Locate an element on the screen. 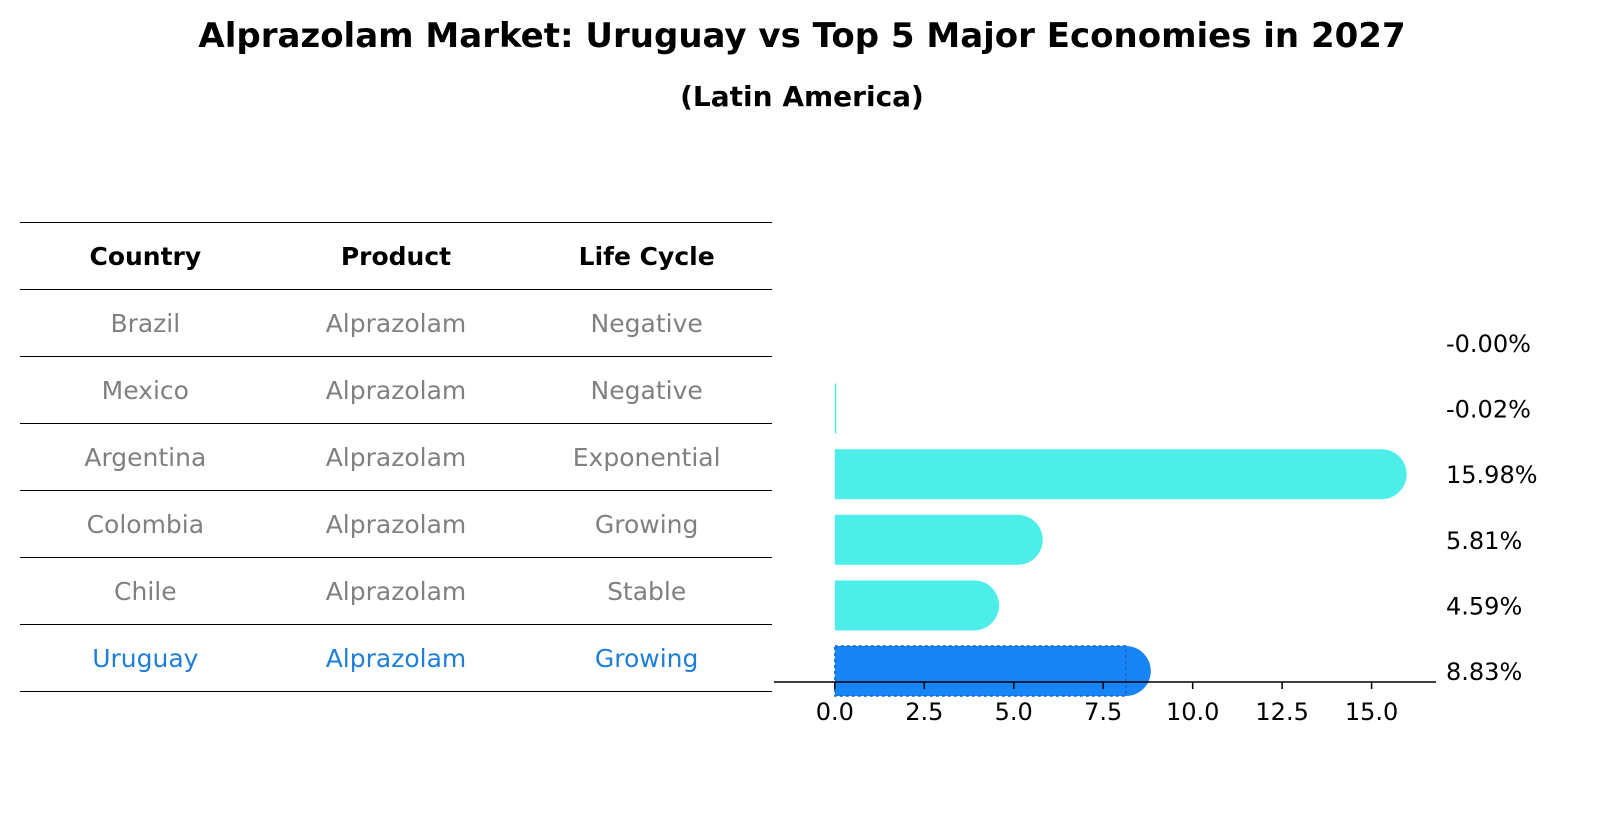 The height and width of the screenshot is (823, 1604). x-tick-label: 10.0 is located at coordinates (1192, 712).